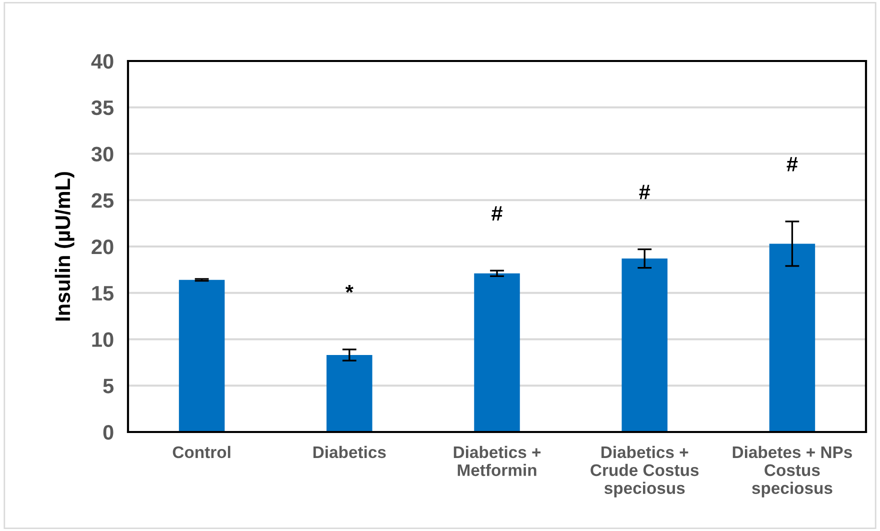  Describe the element at coordinates (108, 386) in the screenshot. I see `y-tick-label: 5` at that location.